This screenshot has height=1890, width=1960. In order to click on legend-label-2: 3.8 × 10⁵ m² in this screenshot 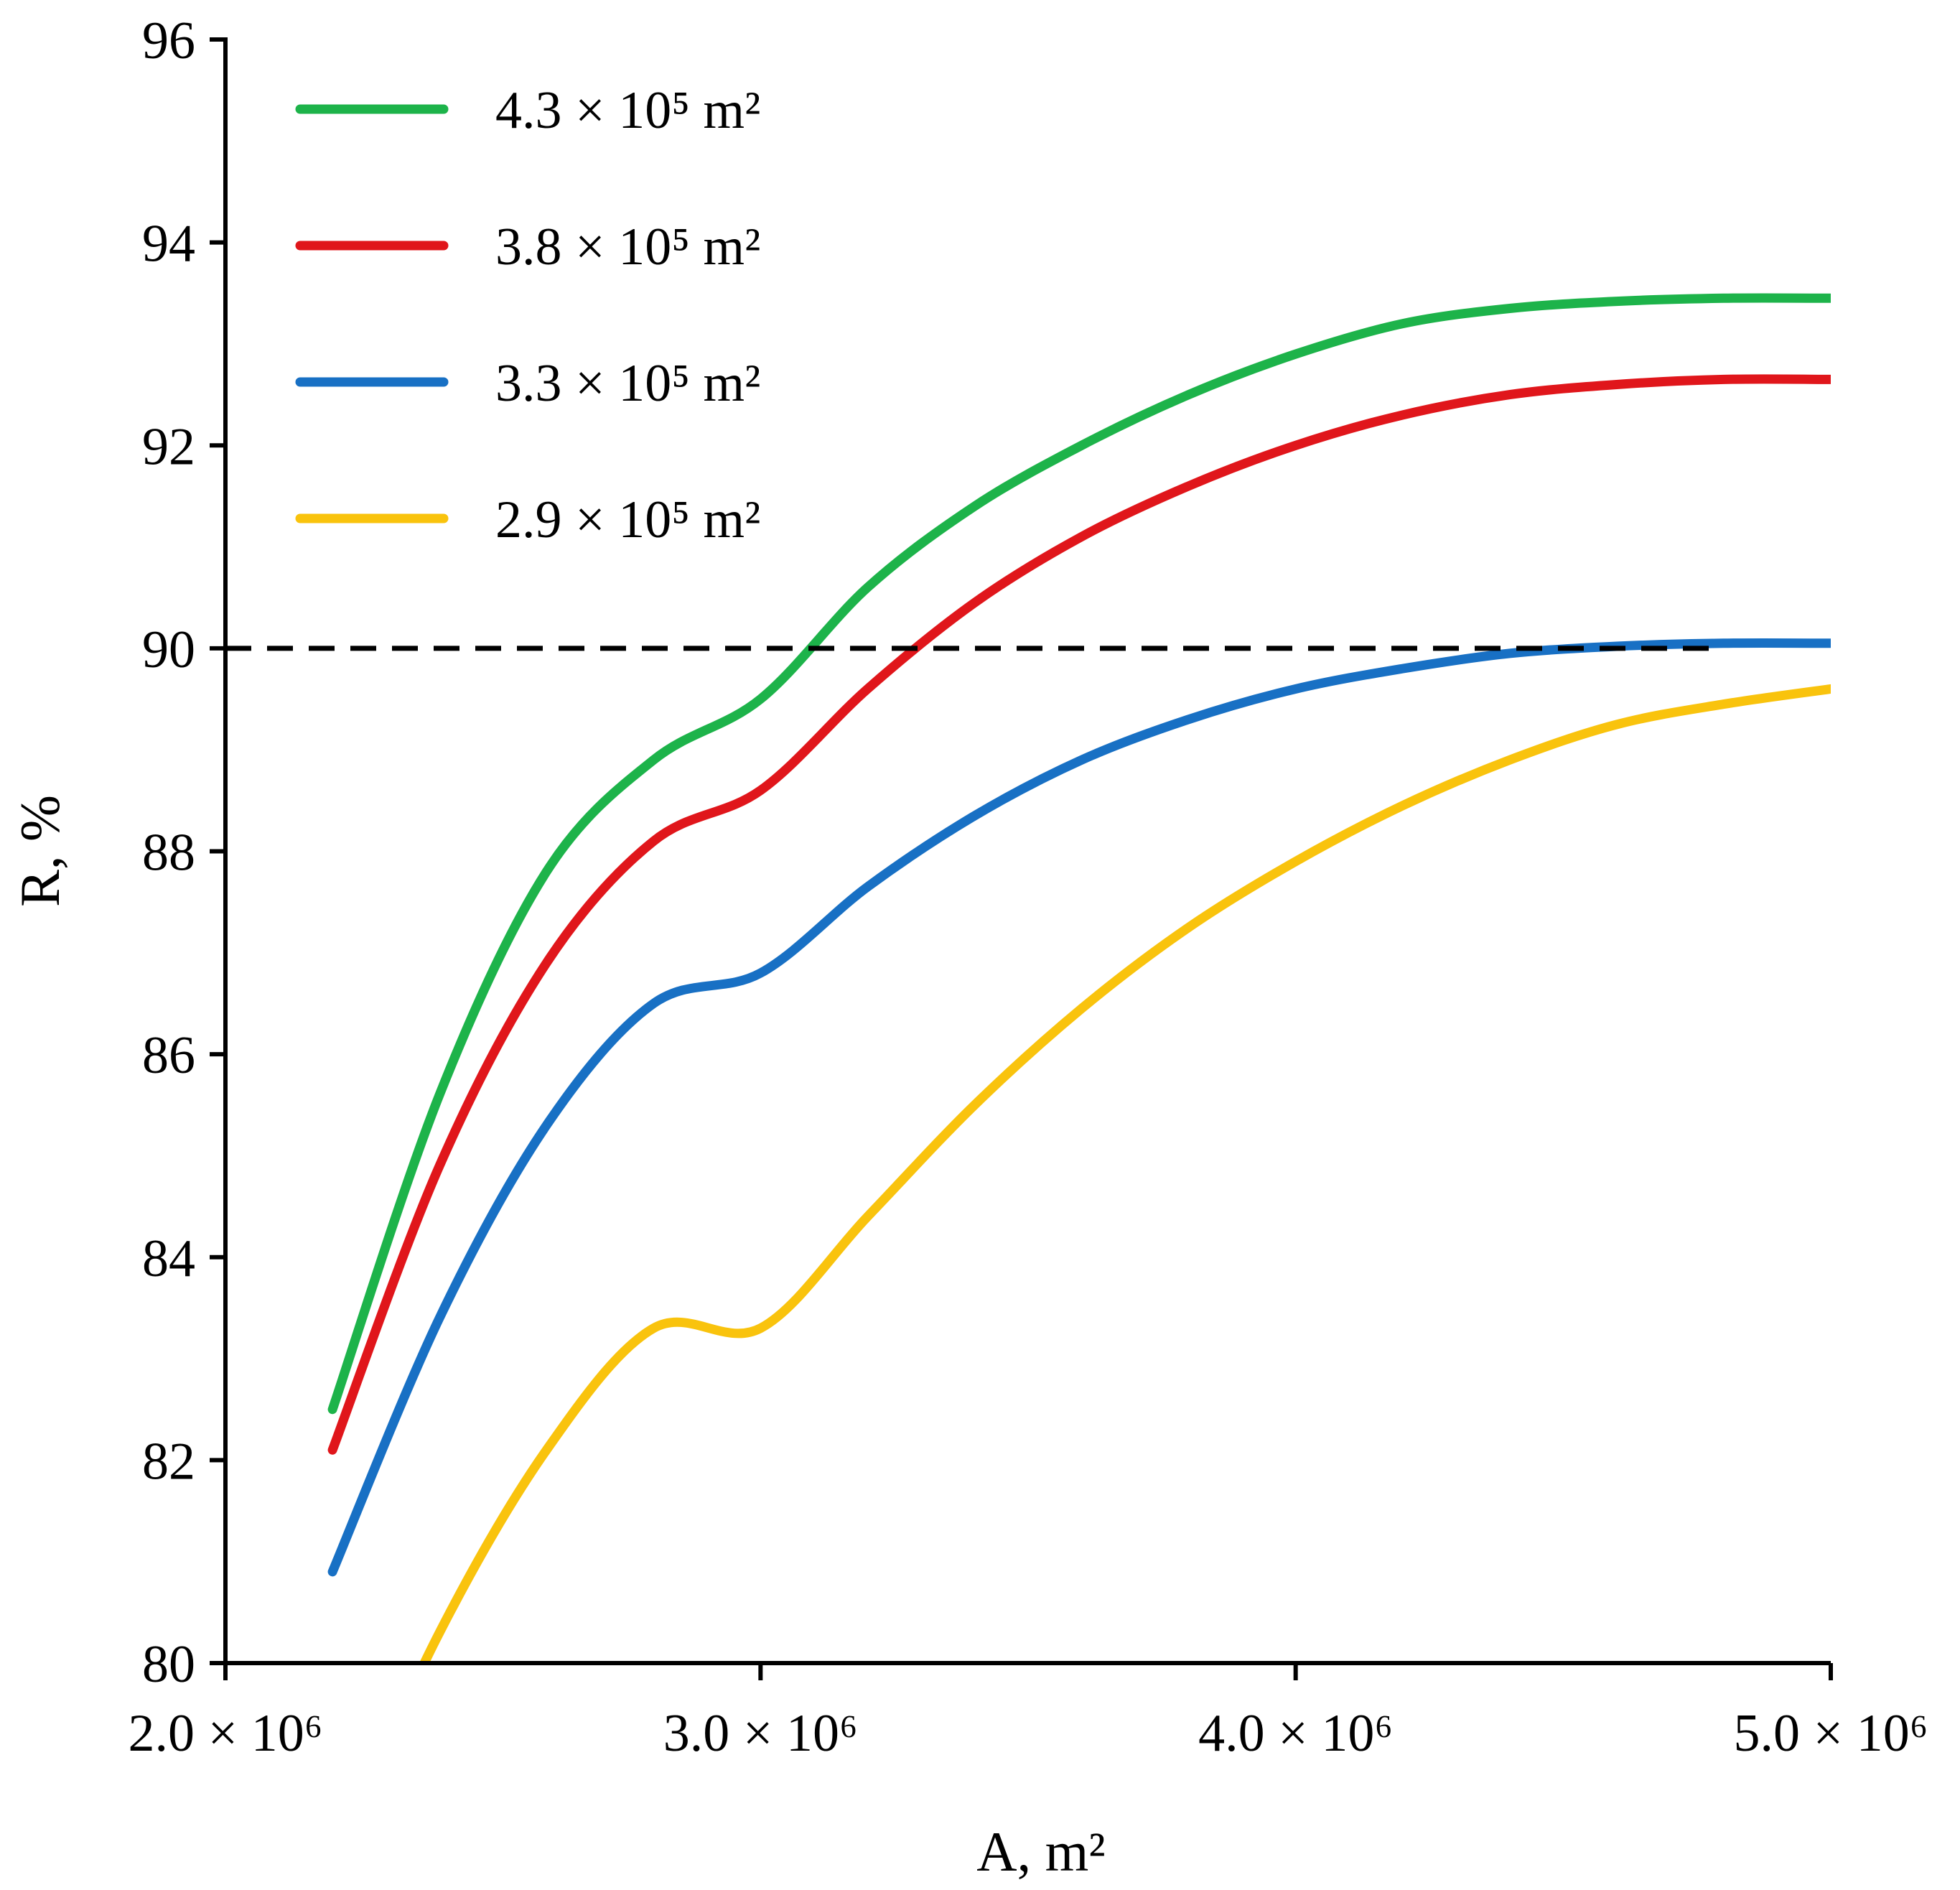, I will do `click(627, 247)`.